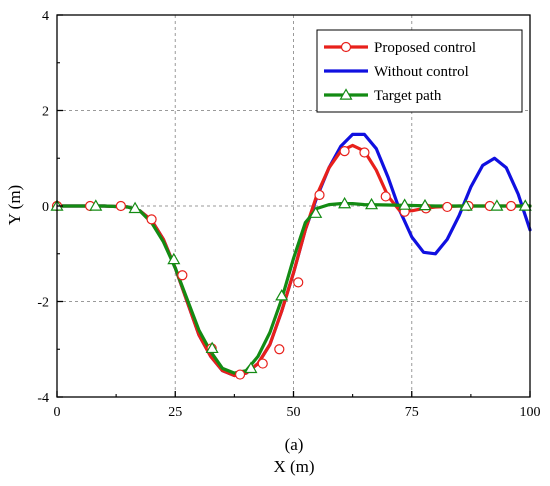 This screenshot has width=550, height=486. I want to click on legend-label-3: Target path, so click(408, 96).